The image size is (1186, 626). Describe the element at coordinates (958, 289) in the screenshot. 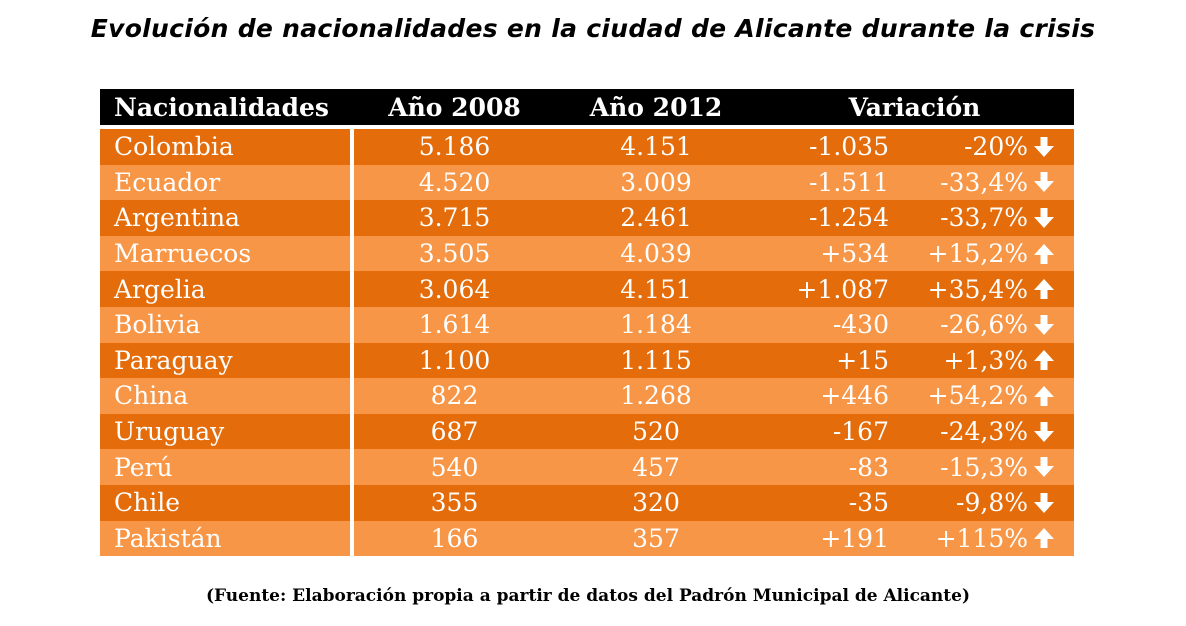

I see `variation-percent-cell: +35,4%` at that location.